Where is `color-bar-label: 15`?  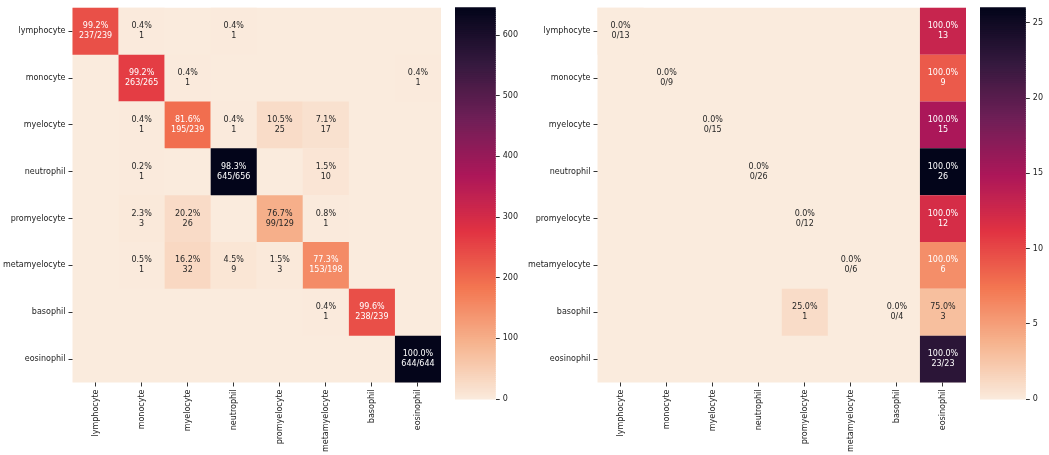
color-bar-label: 15 is located at coordinates (1038, 173).